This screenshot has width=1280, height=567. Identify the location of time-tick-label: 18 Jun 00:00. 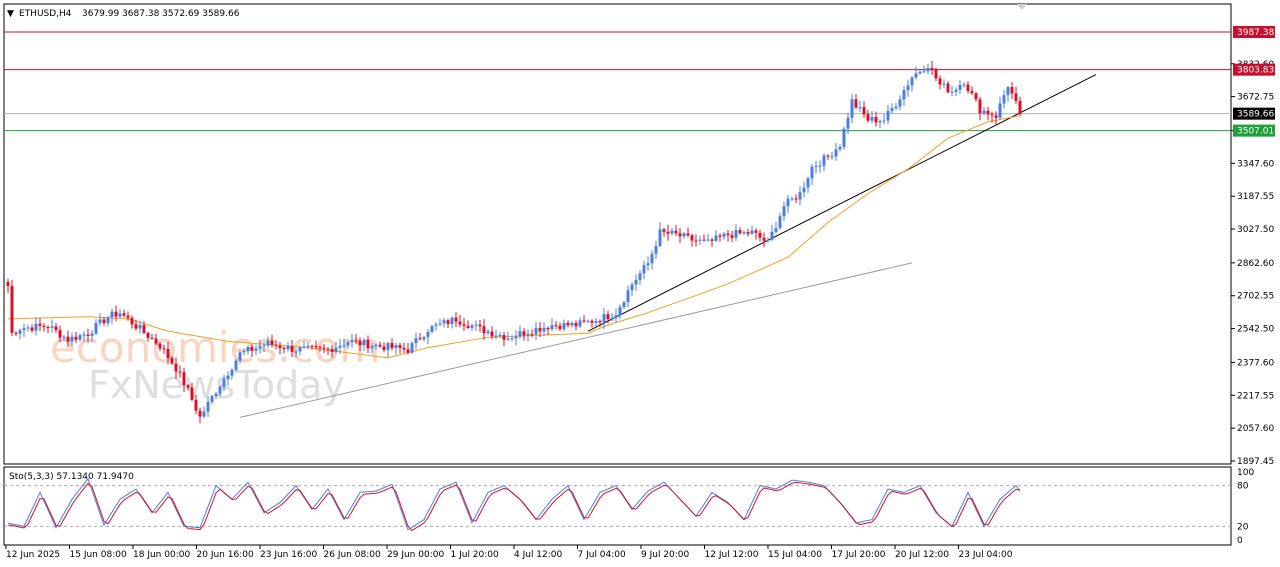
(161, 555).